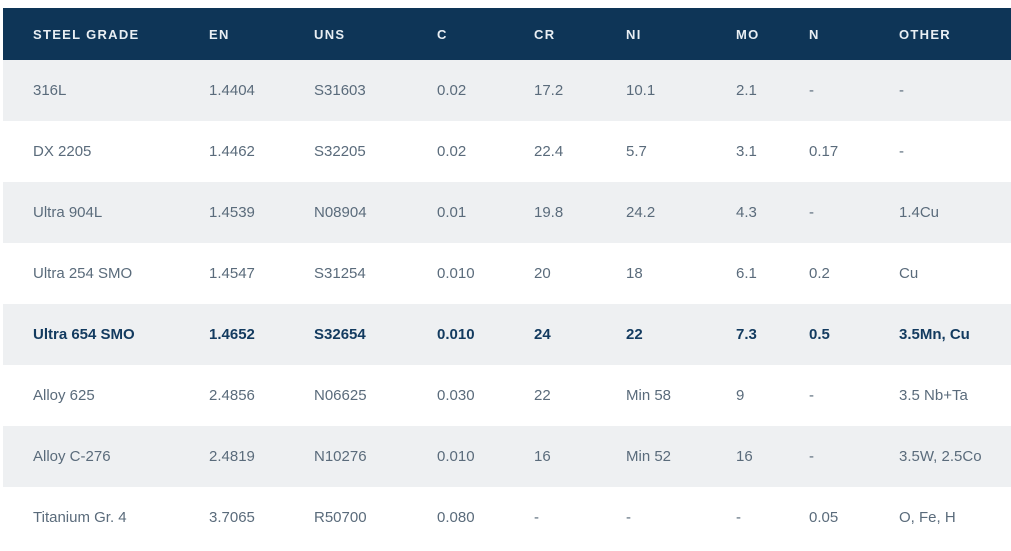  I want to click on table-cell: Ultra 904L, so click(68, 212).